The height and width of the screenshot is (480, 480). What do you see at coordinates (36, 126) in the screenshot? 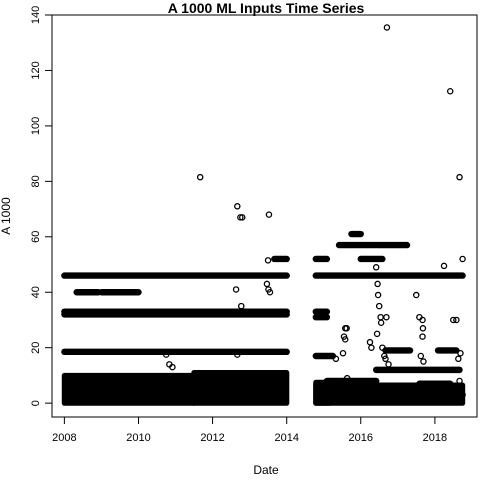
I see `y-tick-label: 100` at bounding box center [36, 126].